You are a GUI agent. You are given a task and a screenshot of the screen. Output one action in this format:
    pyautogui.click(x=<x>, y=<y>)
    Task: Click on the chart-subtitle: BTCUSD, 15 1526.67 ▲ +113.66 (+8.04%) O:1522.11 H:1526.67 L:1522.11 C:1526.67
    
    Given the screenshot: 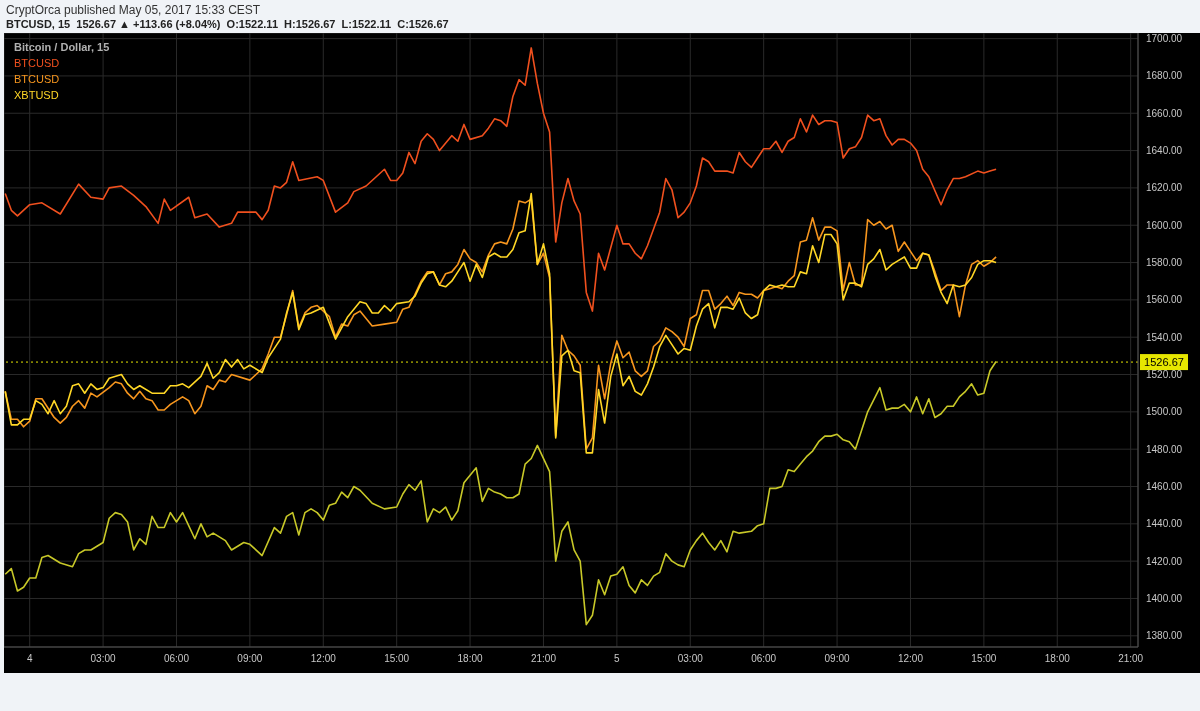 What is the action you would take?
    pyautogui.click(x=227, y=24)
    